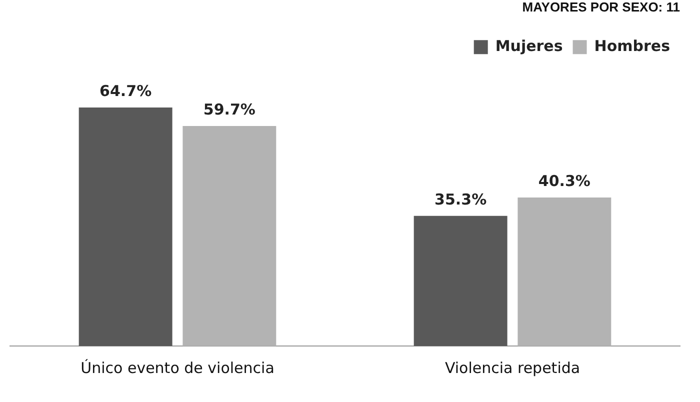 This screenshot has width=700, height=402. Describe the element at coordinates (460, 199) in the screenshot. I see `data-label: 35.3%` at that location.